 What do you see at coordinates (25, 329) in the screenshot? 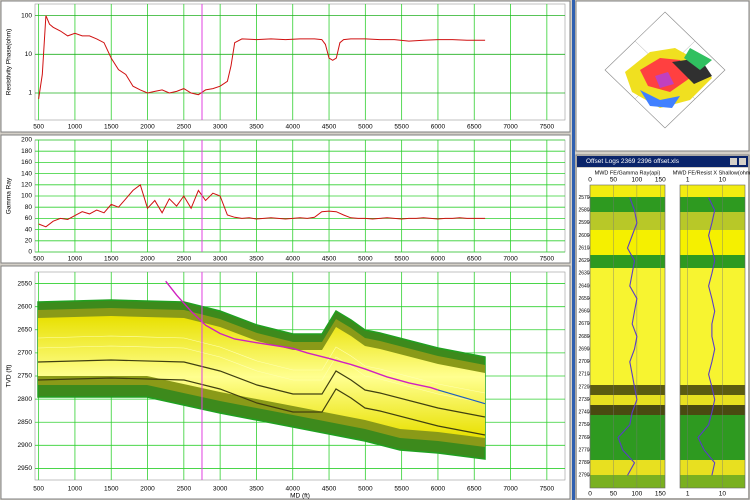
I see `y-tick-label: 2650` at bounding box center [25, 329].